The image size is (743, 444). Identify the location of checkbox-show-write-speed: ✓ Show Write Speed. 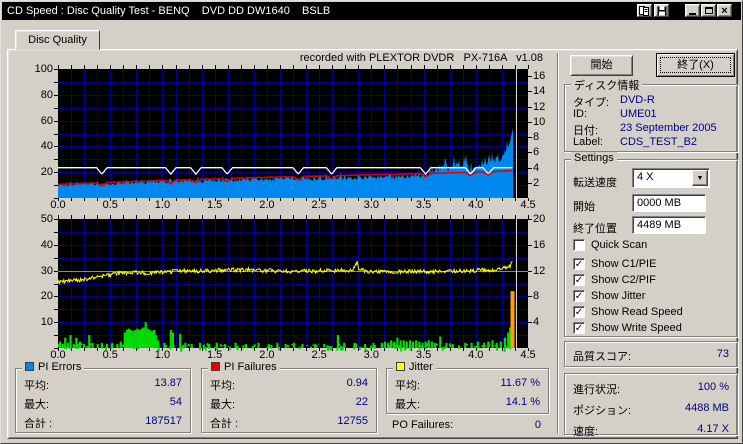
(648, 329).